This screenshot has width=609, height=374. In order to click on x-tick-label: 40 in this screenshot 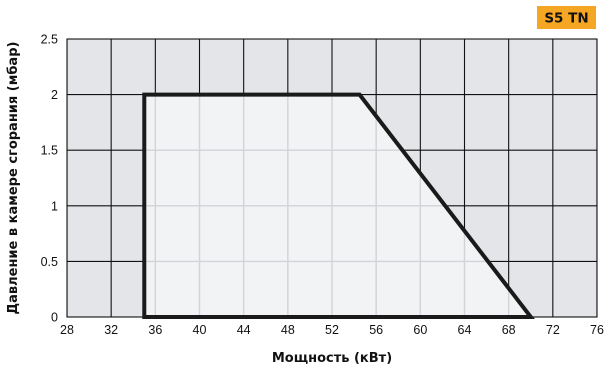, I will do `click(200, 330)`.